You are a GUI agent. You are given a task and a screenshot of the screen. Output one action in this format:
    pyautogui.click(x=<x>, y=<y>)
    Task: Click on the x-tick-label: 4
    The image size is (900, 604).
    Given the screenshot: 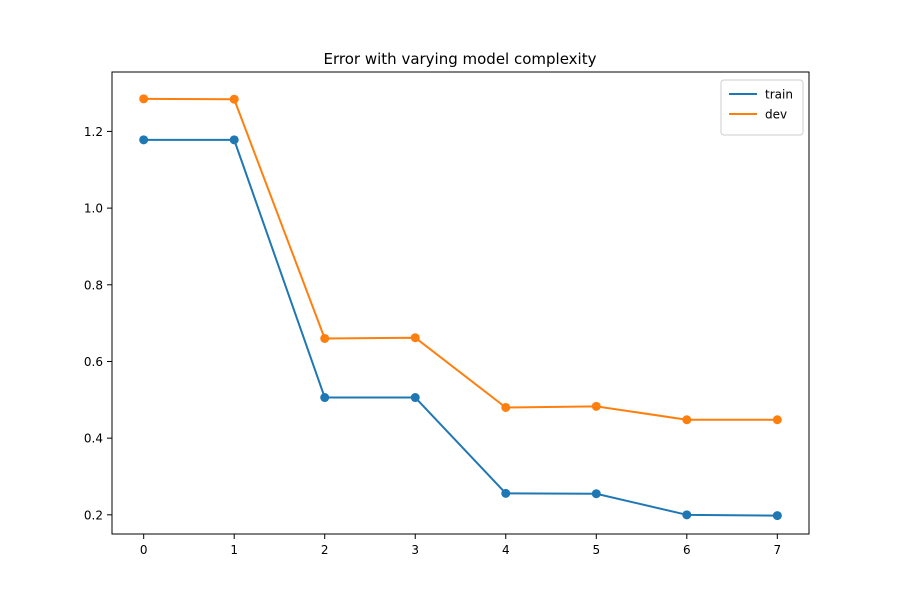 What is the action you would take?
    pyautogui.click(x=506, y=550)
    